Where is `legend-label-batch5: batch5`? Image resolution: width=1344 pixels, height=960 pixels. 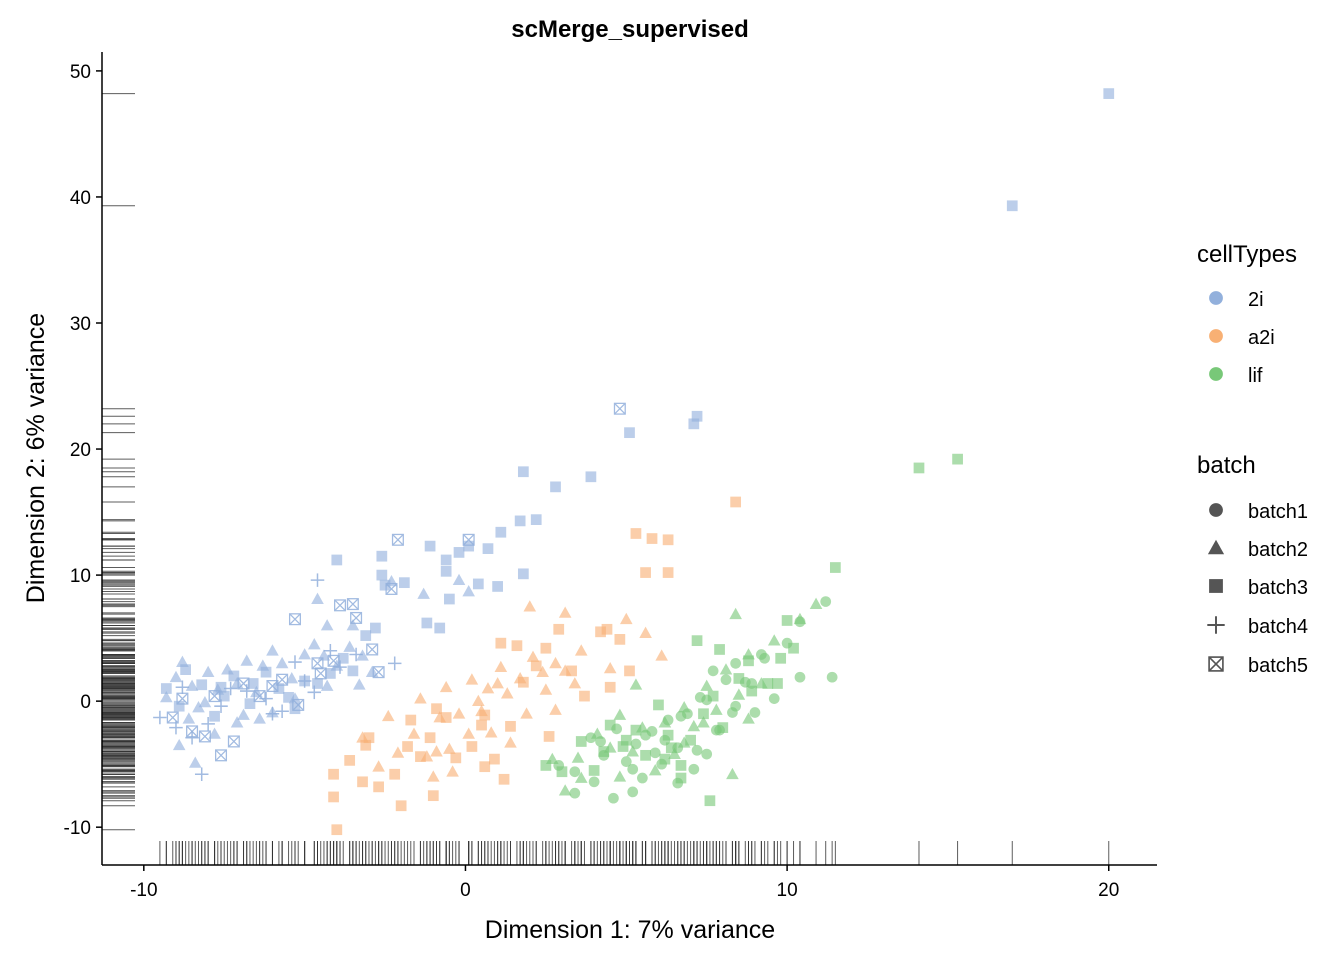 legend-label-batch5: batch5 is located at coordinates (1278, 666).